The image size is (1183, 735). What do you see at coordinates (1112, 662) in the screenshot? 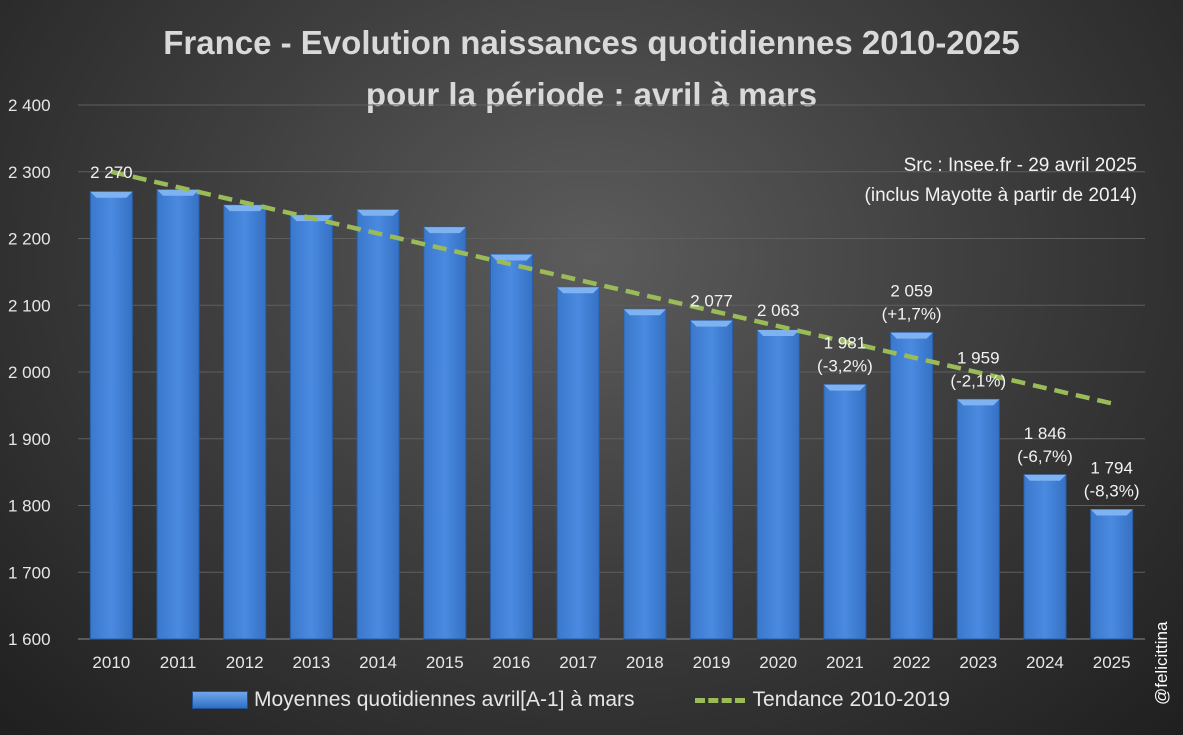
I see `x-tick-label: 2025` at bounding box center [1112, 662].